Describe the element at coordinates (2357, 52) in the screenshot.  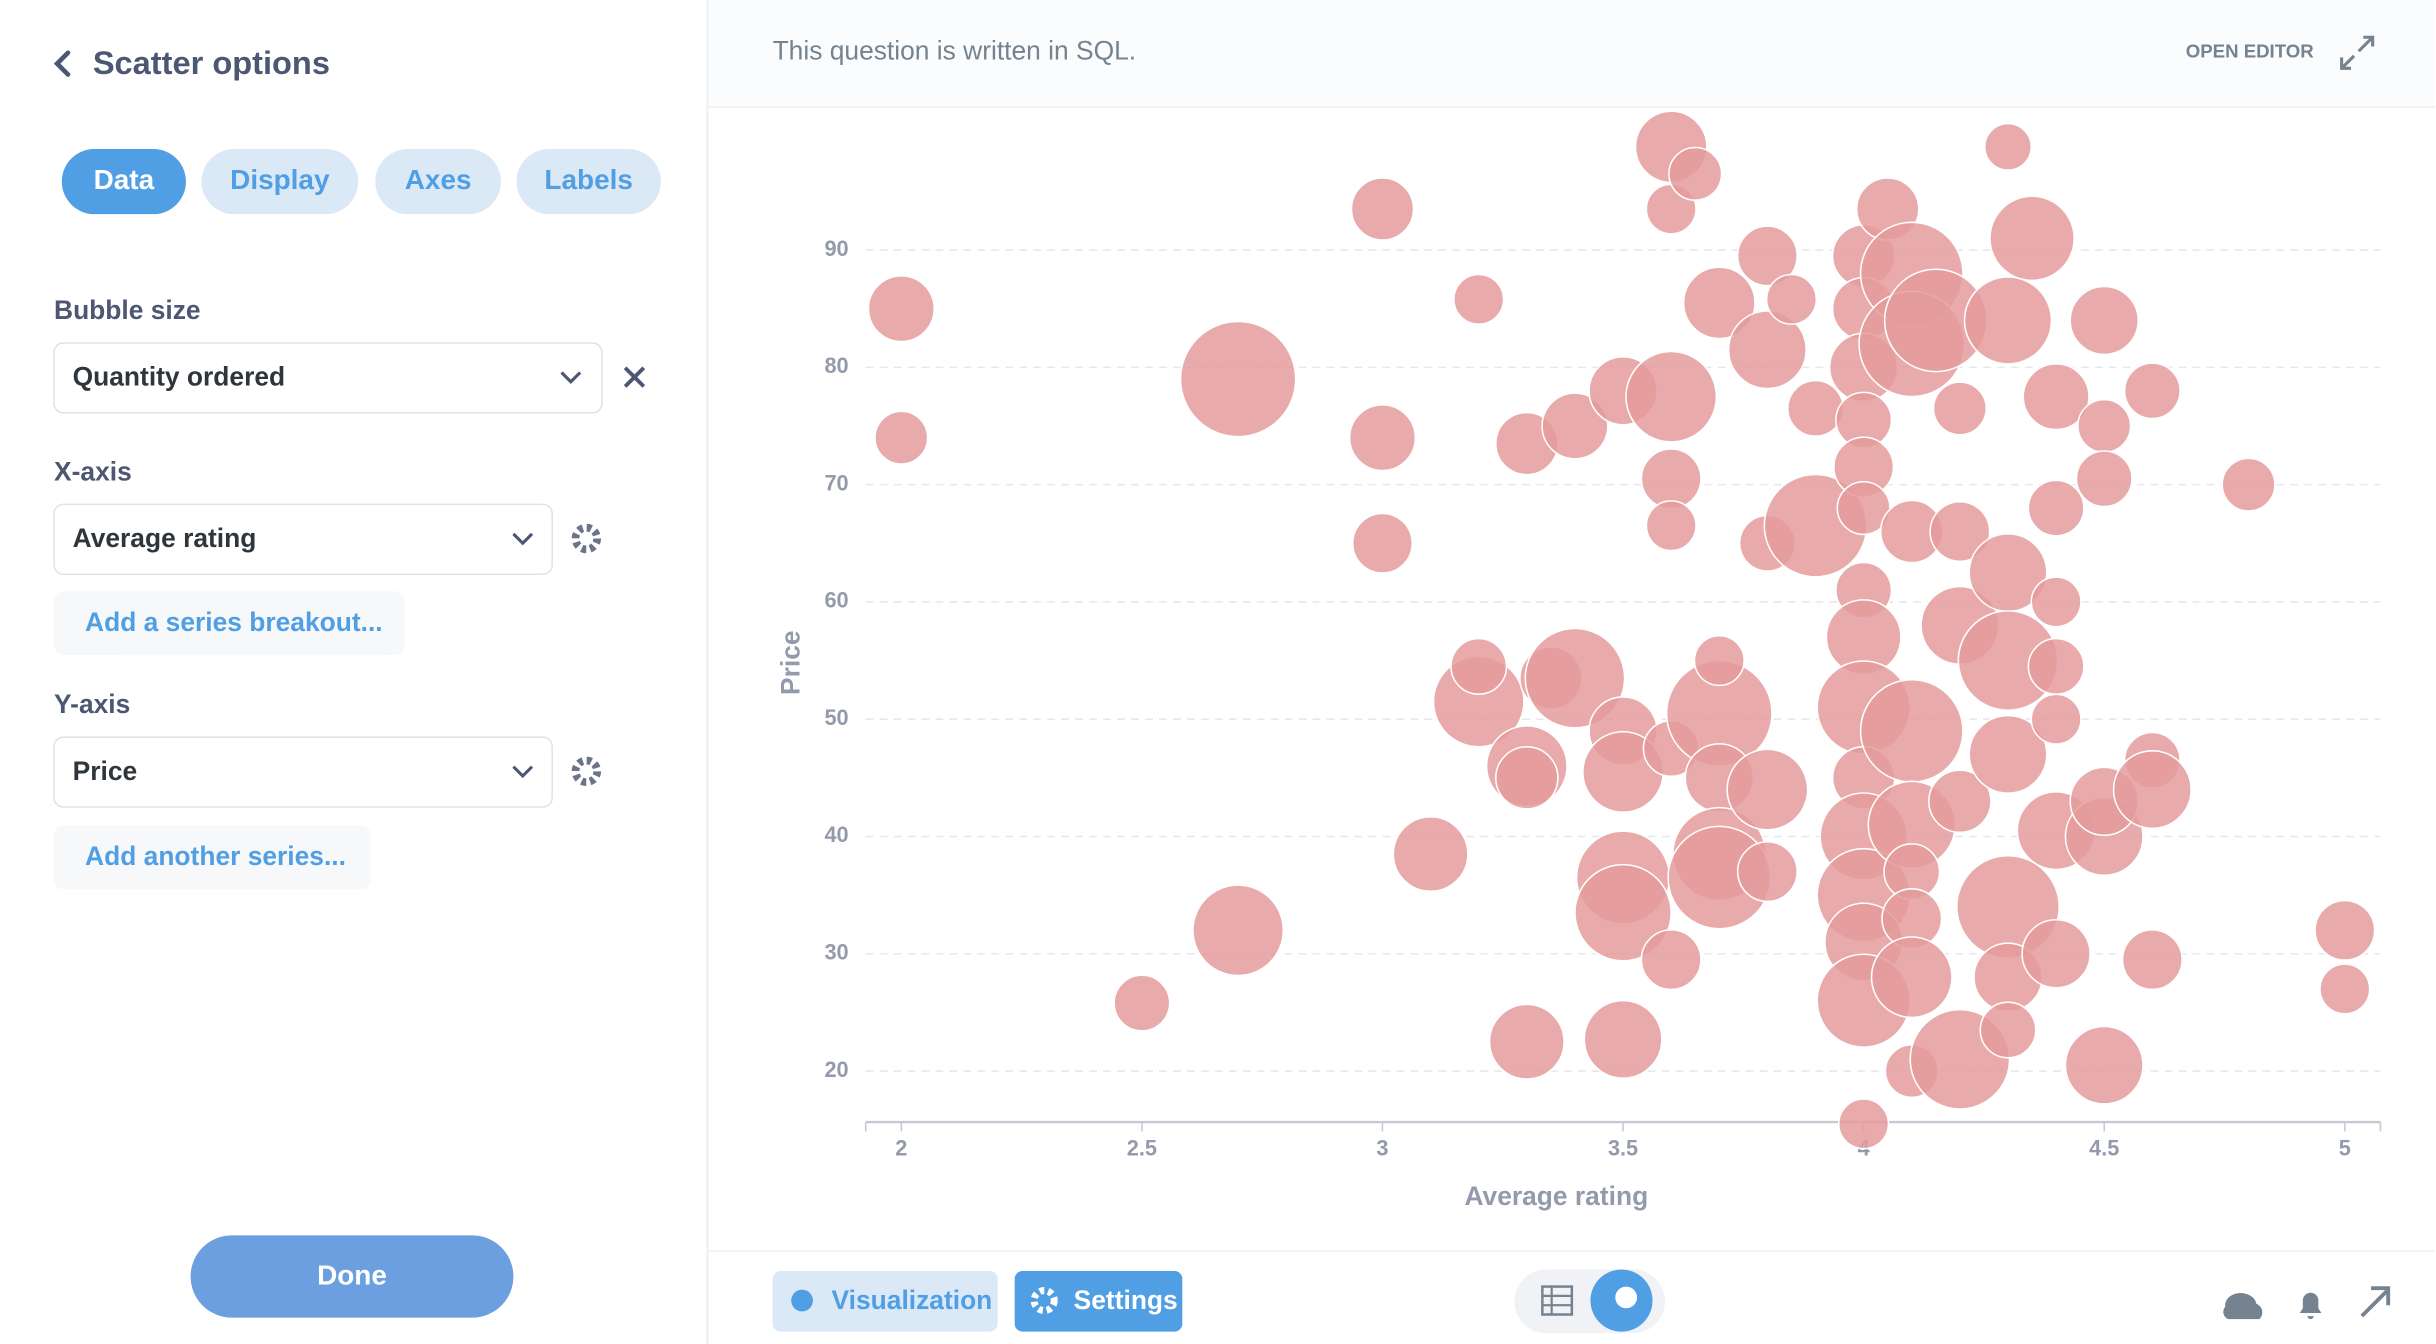
I see `expand-icon` at that location.